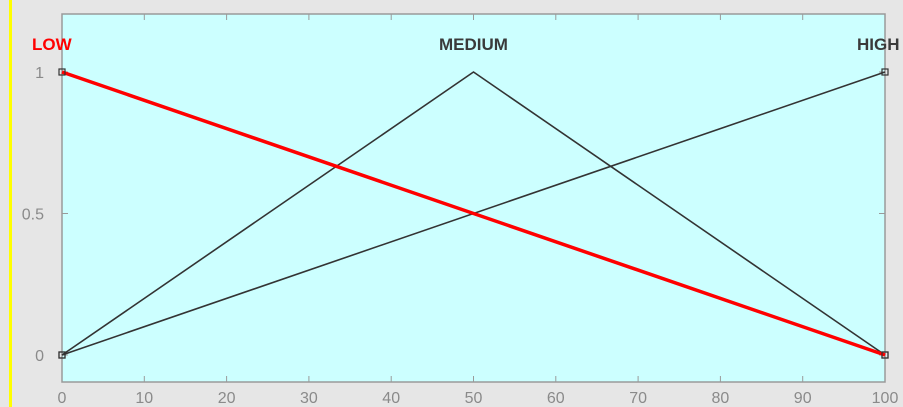 This screenshot has width=903, height=407. I want to click on mf-label-high: HIGH, so click(878, 44).